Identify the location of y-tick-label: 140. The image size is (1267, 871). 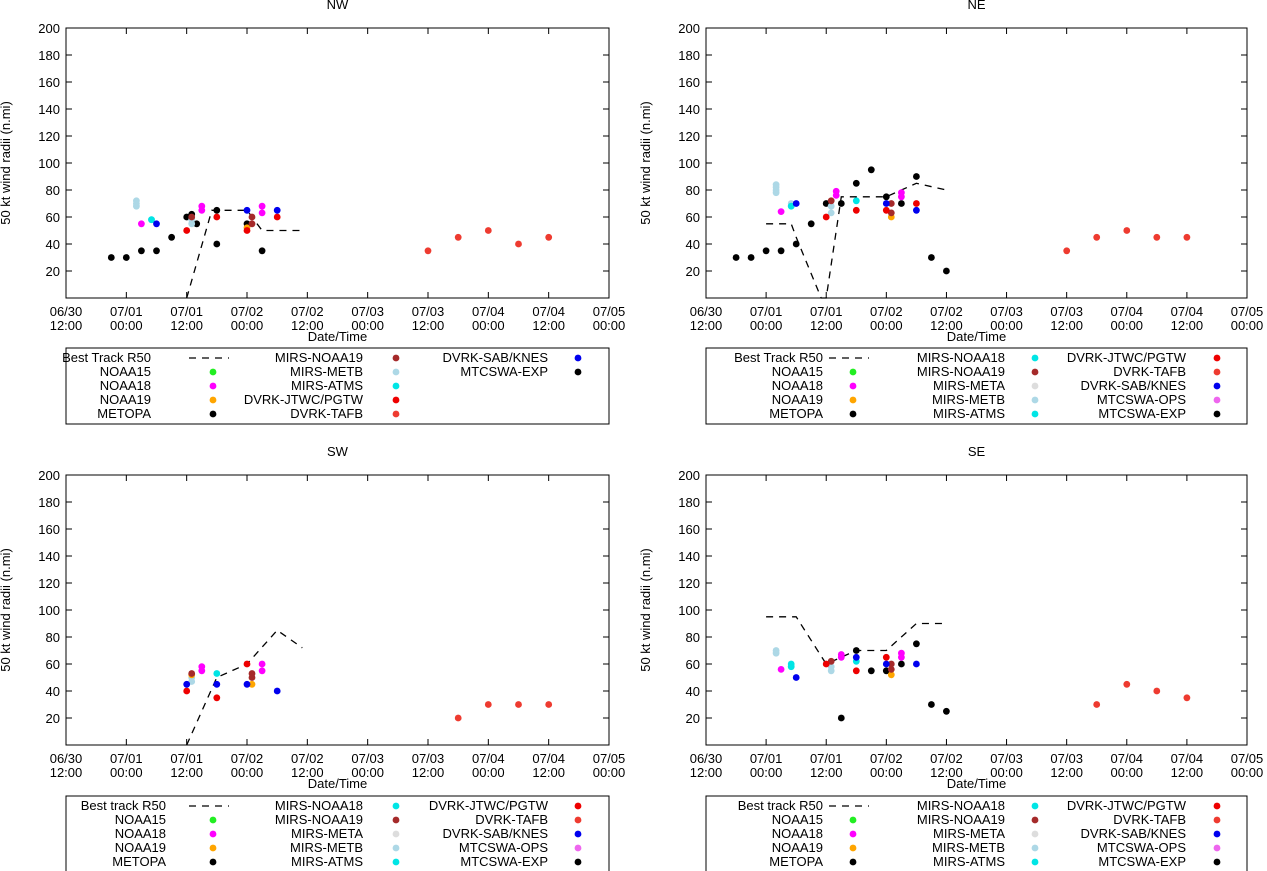
(689, 109).